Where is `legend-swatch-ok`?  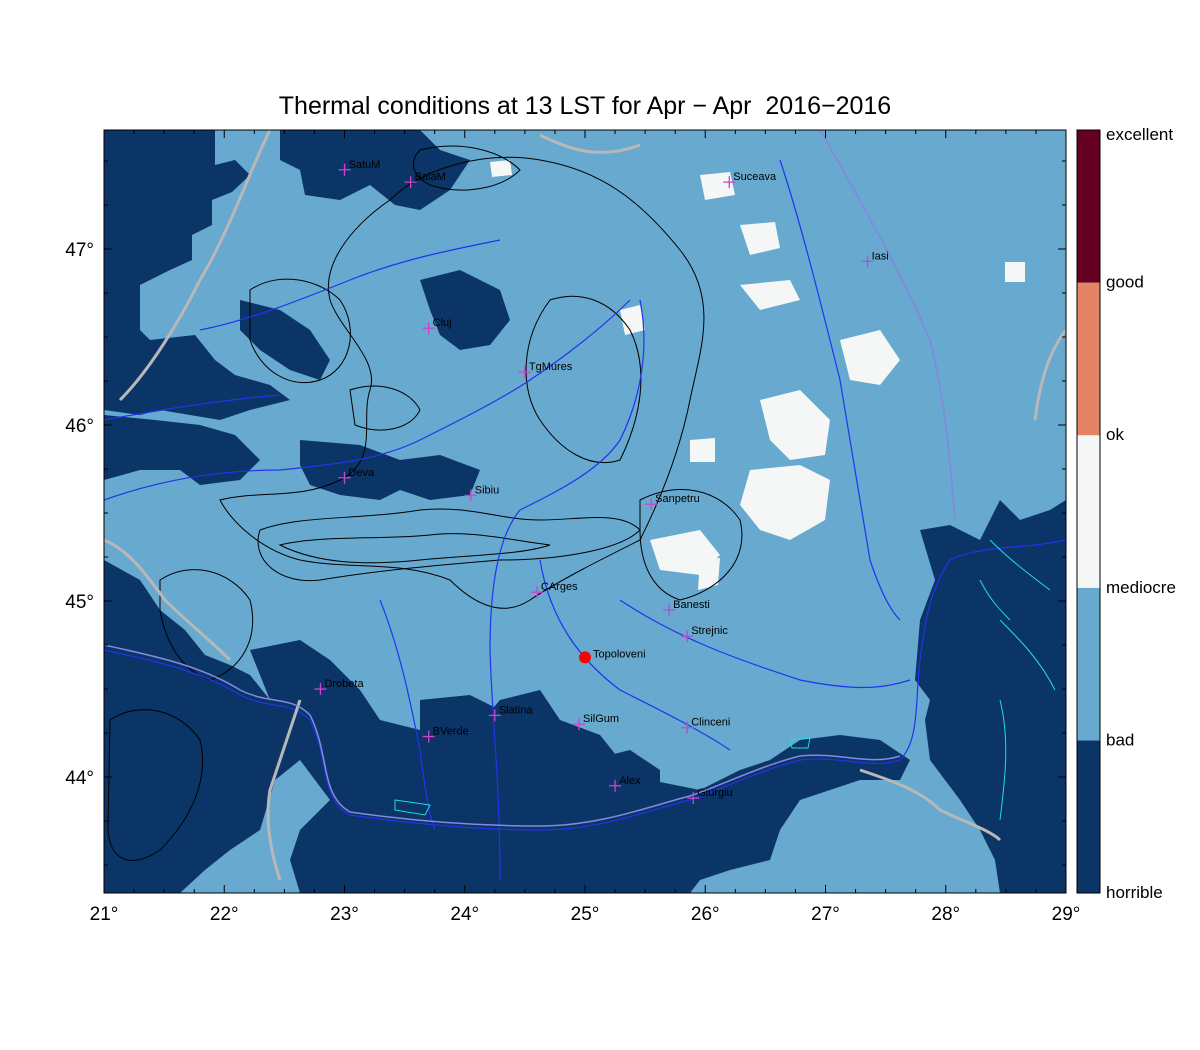 legend-swatch-ok is located at coordinates (1088, 359).